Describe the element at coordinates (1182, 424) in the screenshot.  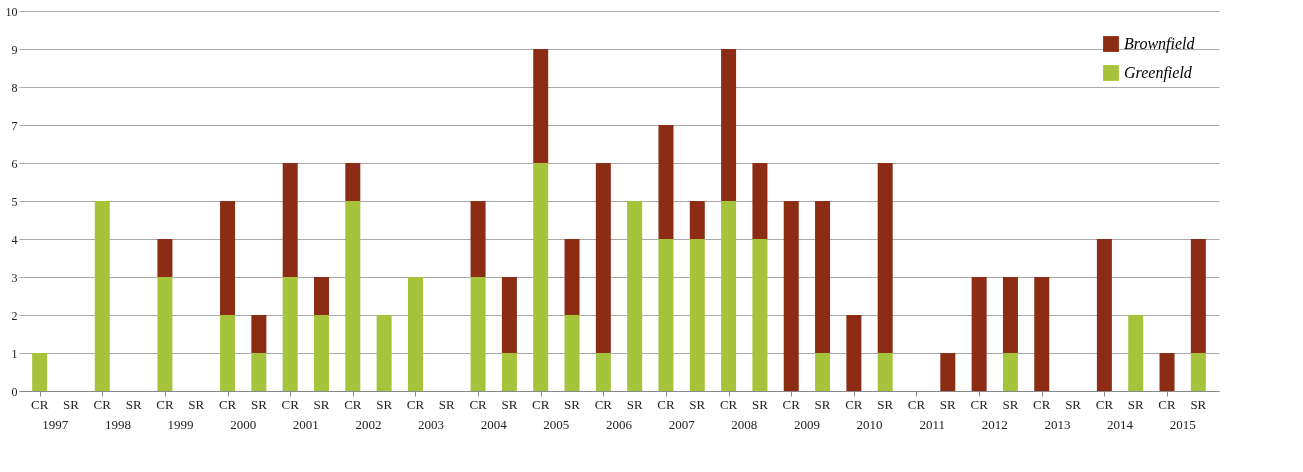
I see `text: 2015` at that location.